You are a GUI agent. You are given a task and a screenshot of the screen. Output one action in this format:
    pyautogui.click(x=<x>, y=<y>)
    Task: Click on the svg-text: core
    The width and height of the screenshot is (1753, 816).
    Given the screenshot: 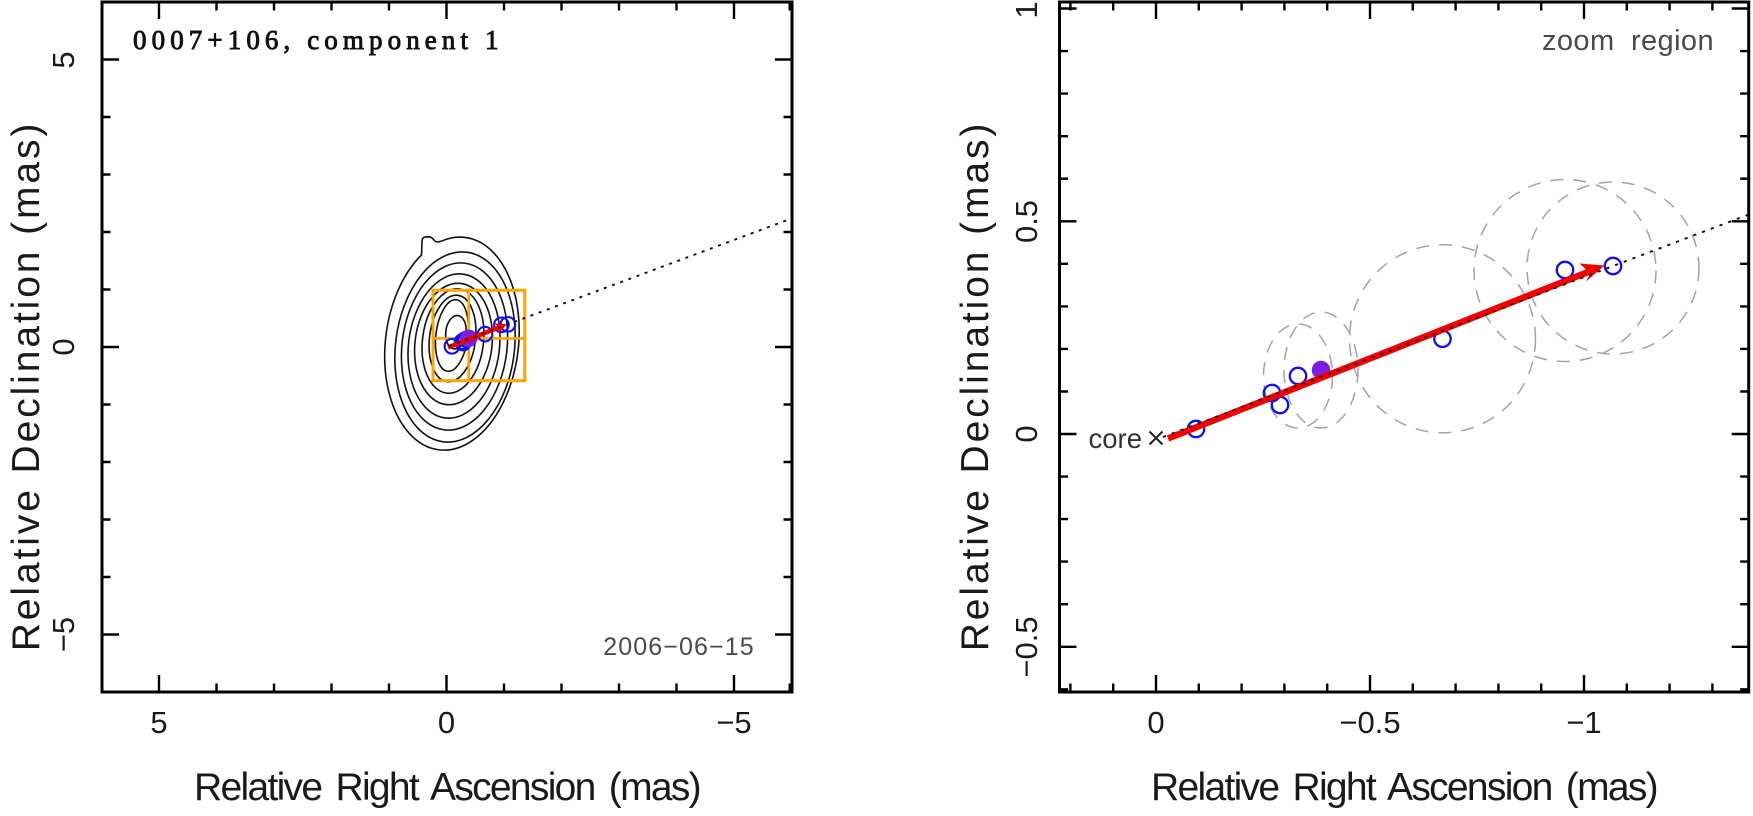 What is the action you would take?
    pyautogui.click(x=1116, y=438)
    